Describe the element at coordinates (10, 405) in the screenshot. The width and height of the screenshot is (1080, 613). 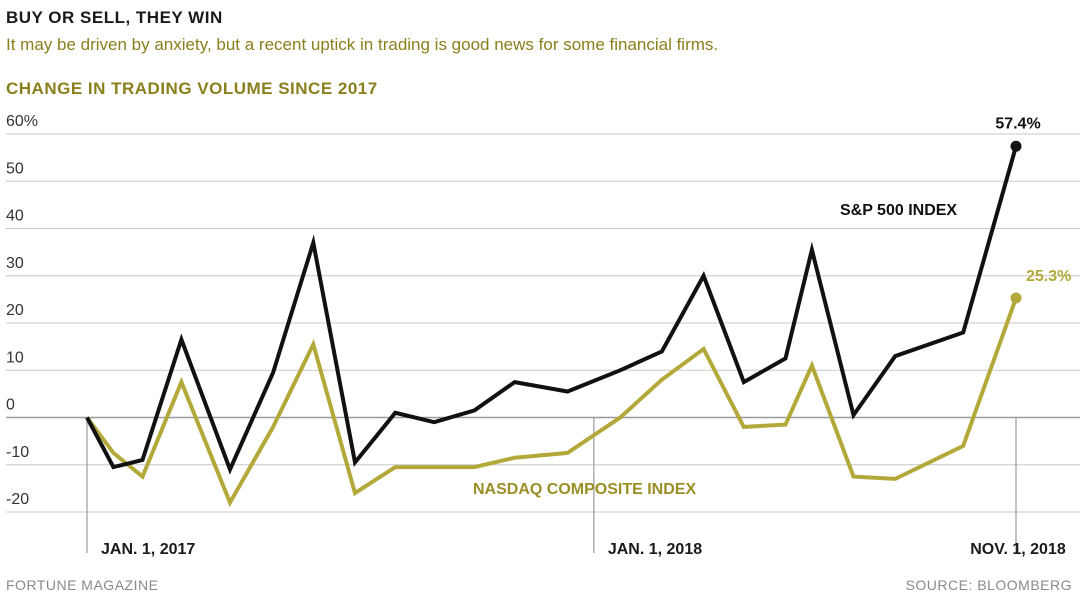
I see `y-tick-label: 0` at that location.